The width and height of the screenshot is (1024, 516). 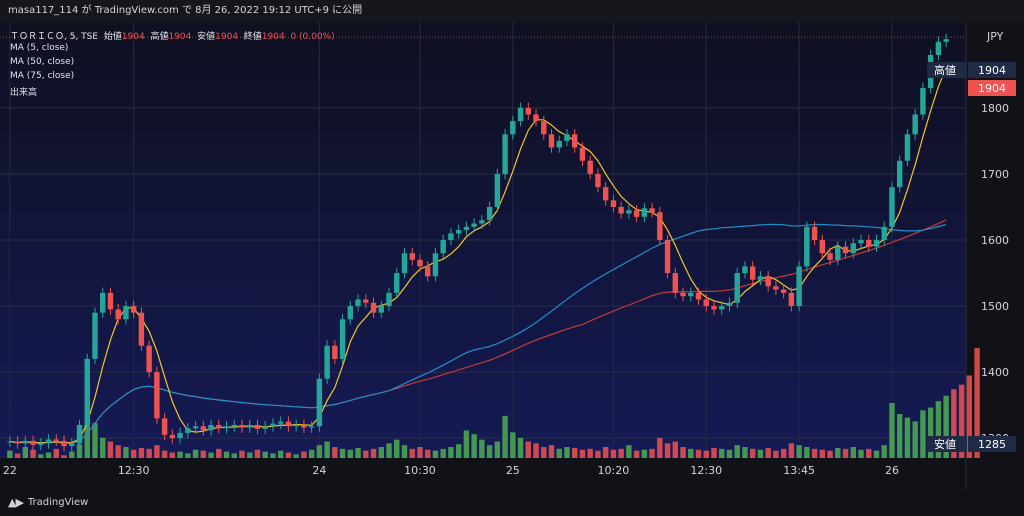 What do you see at coordinates (995, 174) in the screenshot?
I see `price-tick-label: 1700` at bounding box center [995, 174].